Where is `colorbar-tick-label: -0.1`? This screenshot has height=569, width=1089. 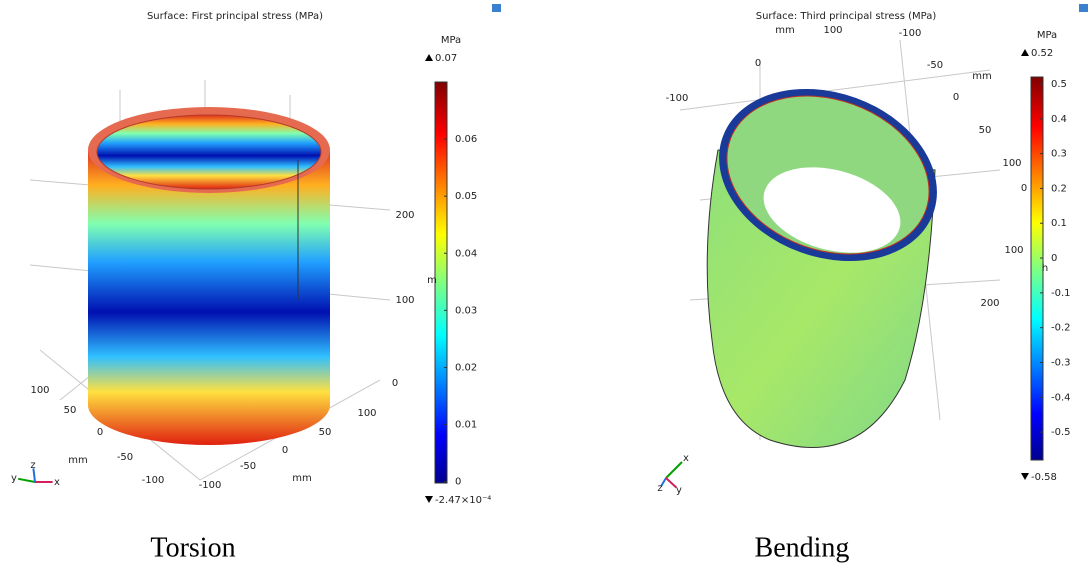 colorbar-tick-label: -0.1 is located at coordinates (1061, 293).